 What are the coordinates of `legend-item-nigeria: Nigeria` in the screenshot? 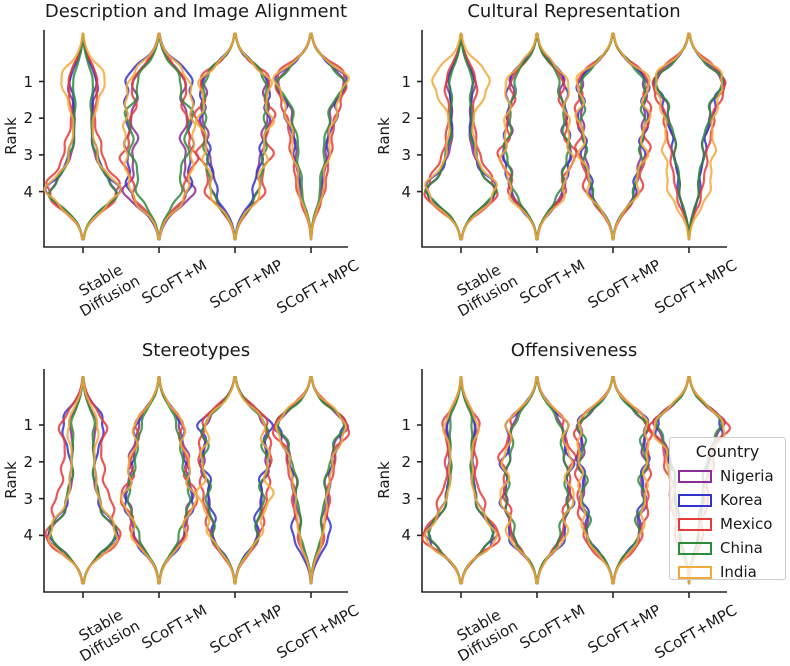 It's located at (727, 476).